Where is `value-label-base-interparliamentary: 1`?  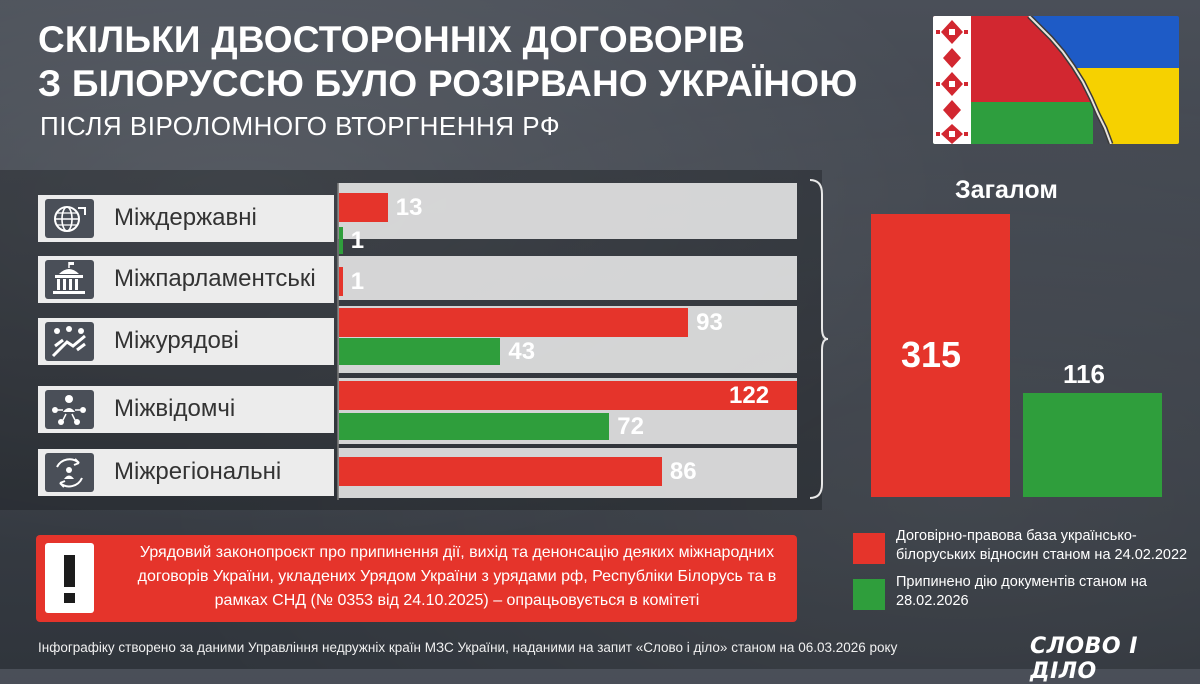
value-label-base-interparliamentary: 1 is located at coordinates (357, 281).